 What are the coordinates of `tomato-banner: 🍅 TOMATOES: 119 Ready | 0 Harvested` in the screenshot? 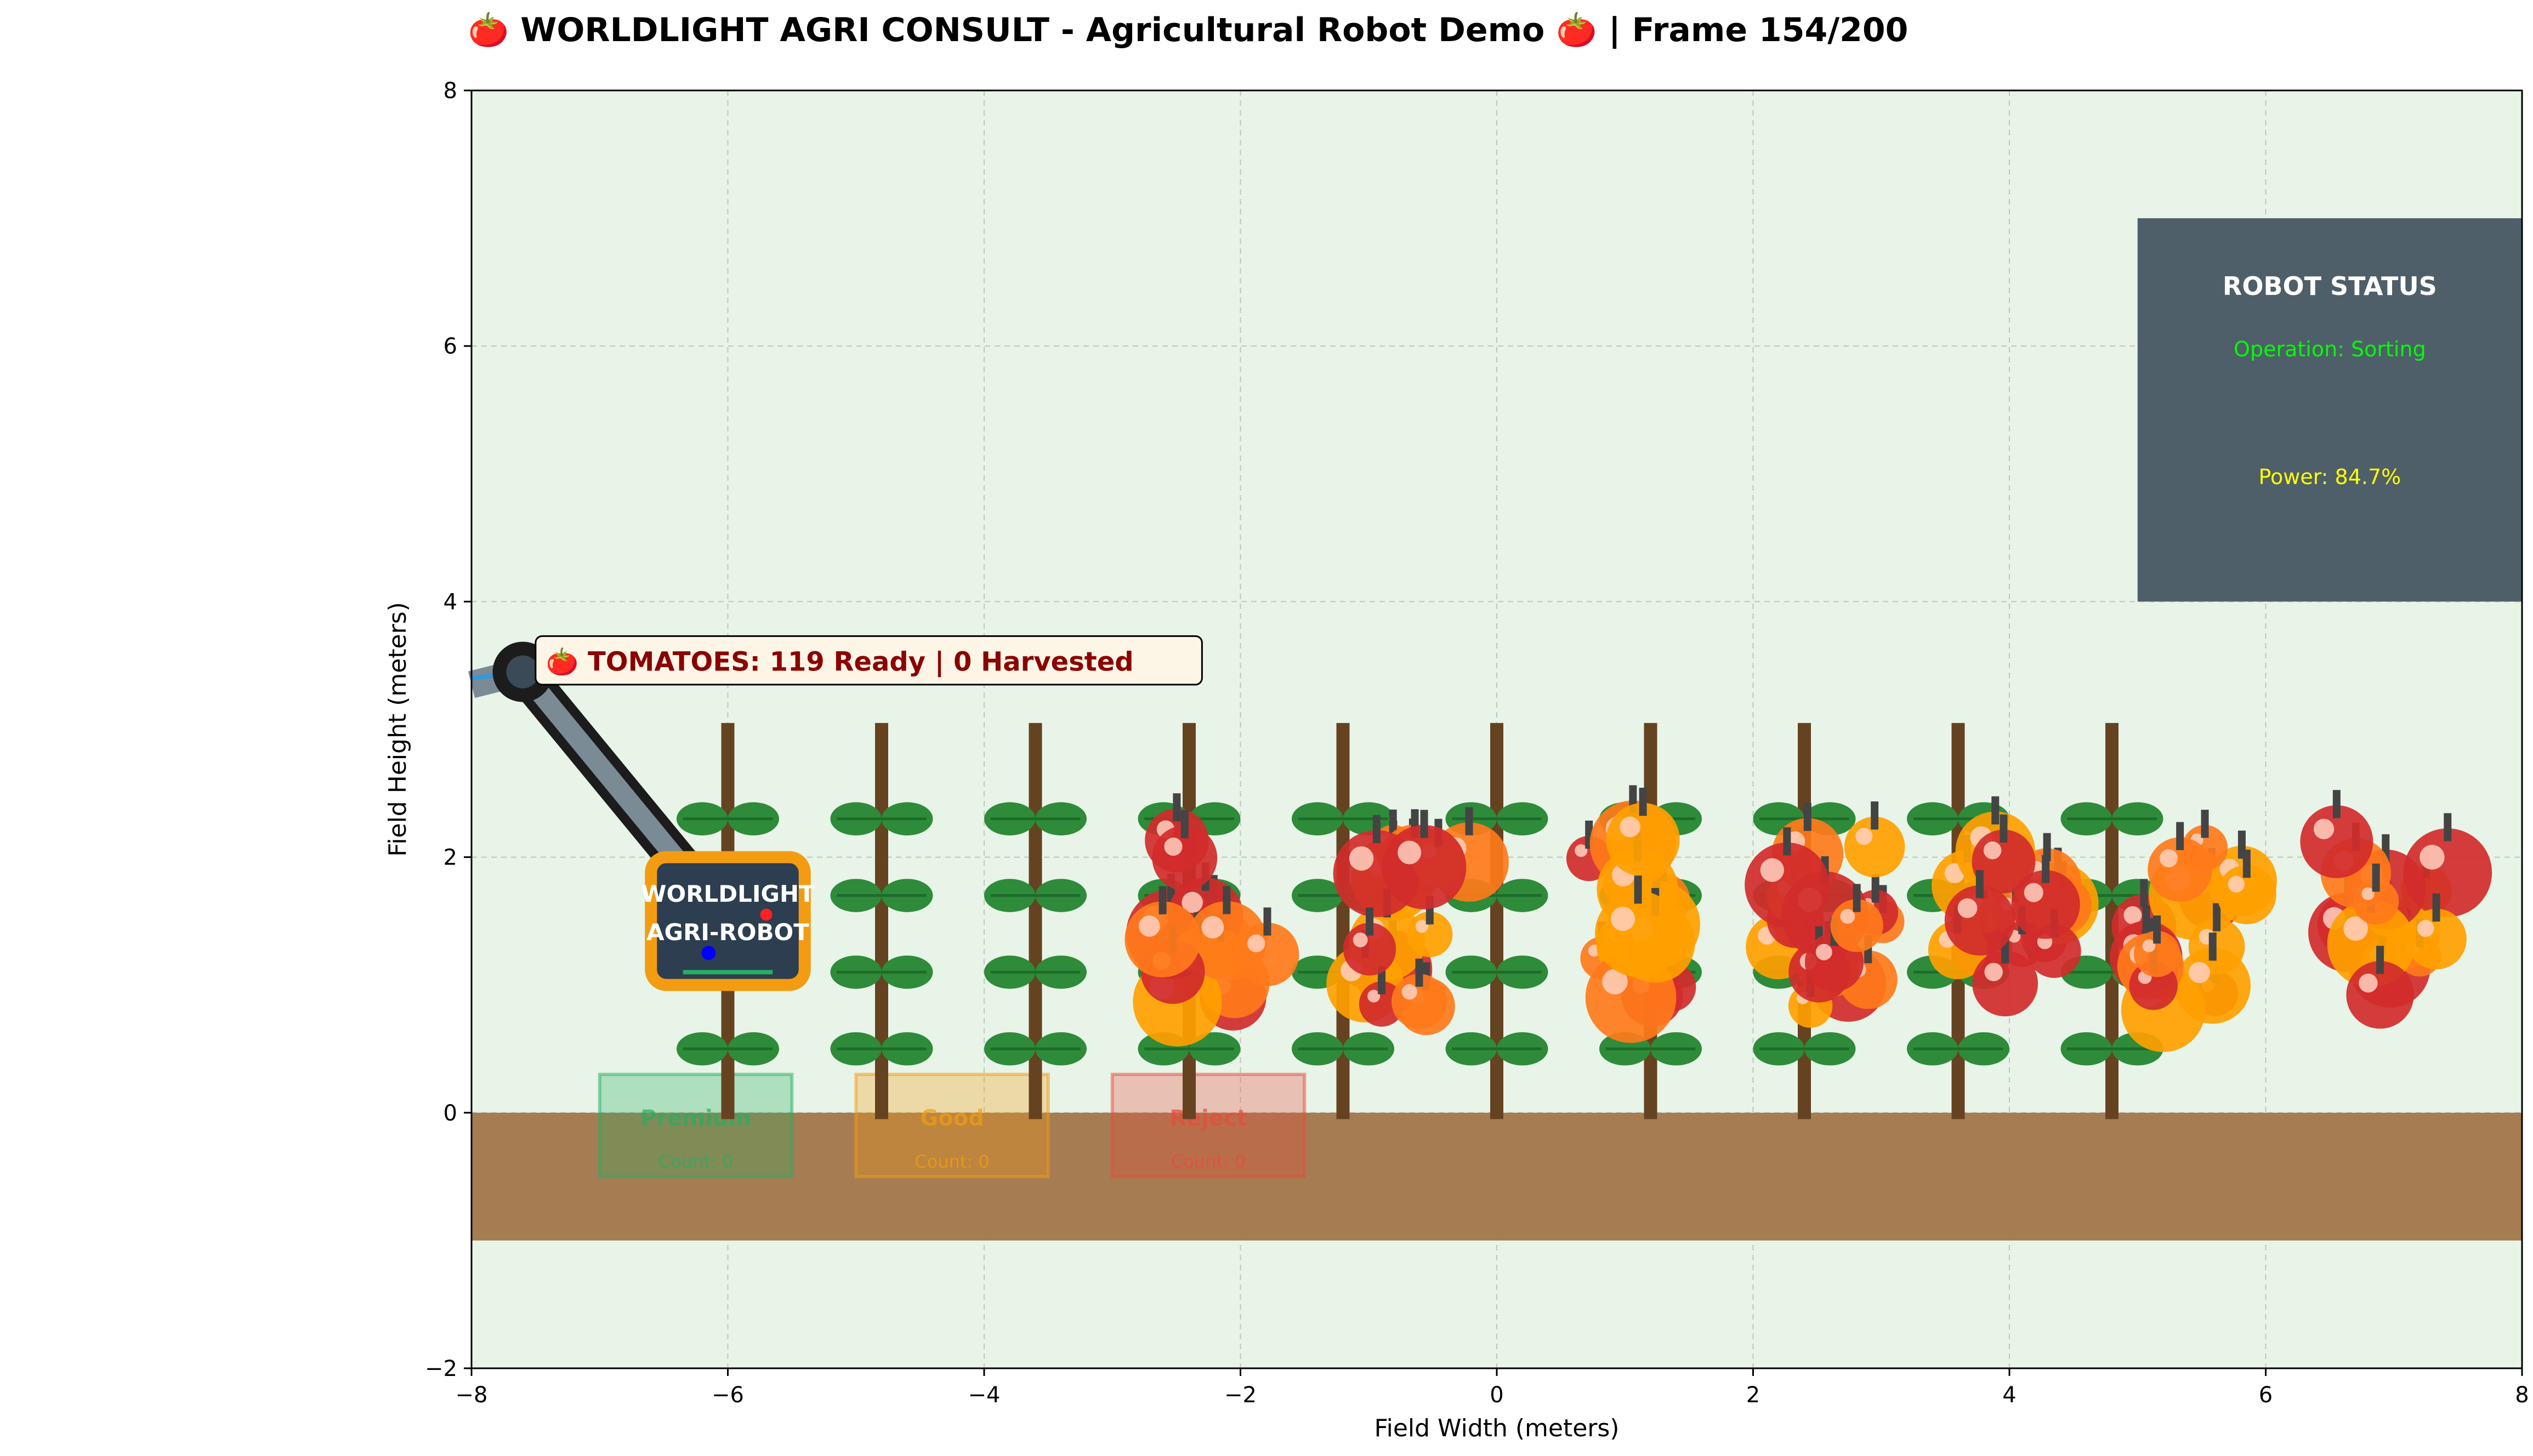 It's located at (869, 660).